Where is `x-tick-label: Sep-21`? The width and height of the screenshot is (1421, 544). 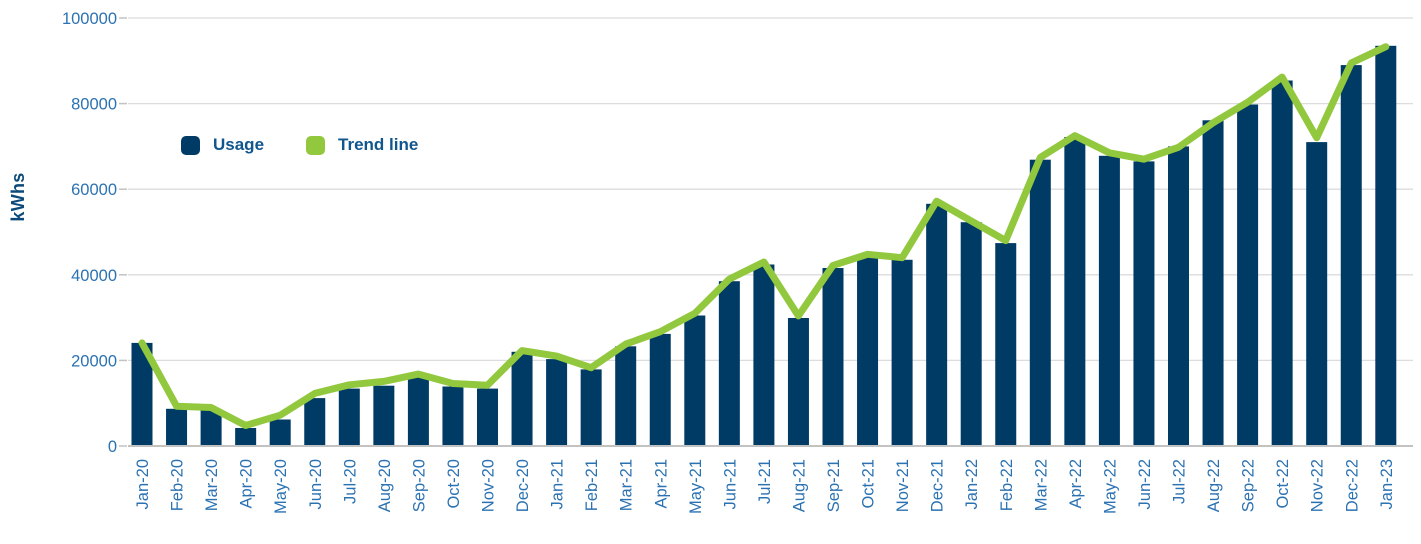
x-tick-label: Sep-21 is located at coordinates (834, 485).